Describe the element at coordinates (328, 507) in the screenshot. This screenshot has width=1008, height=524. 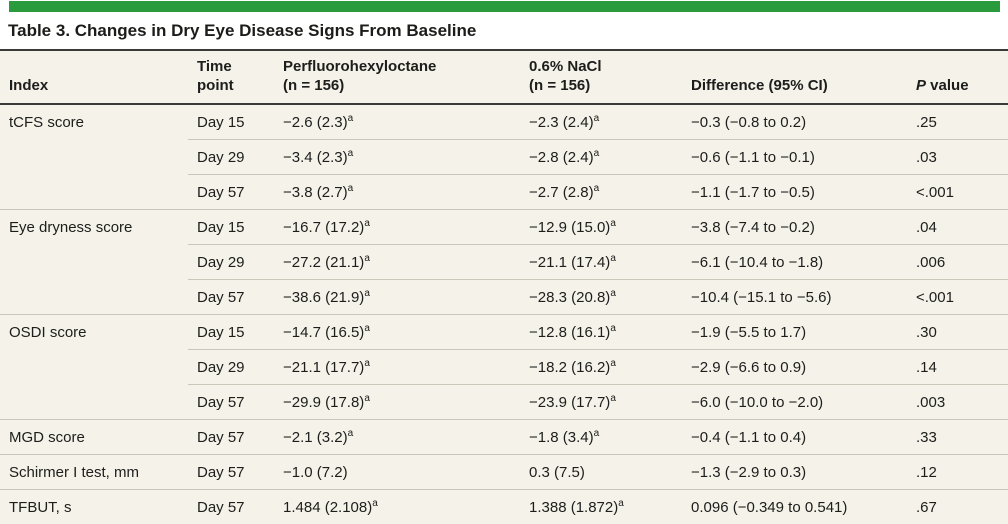
I see `cell-value: 1.484 (2.108)` at that location.